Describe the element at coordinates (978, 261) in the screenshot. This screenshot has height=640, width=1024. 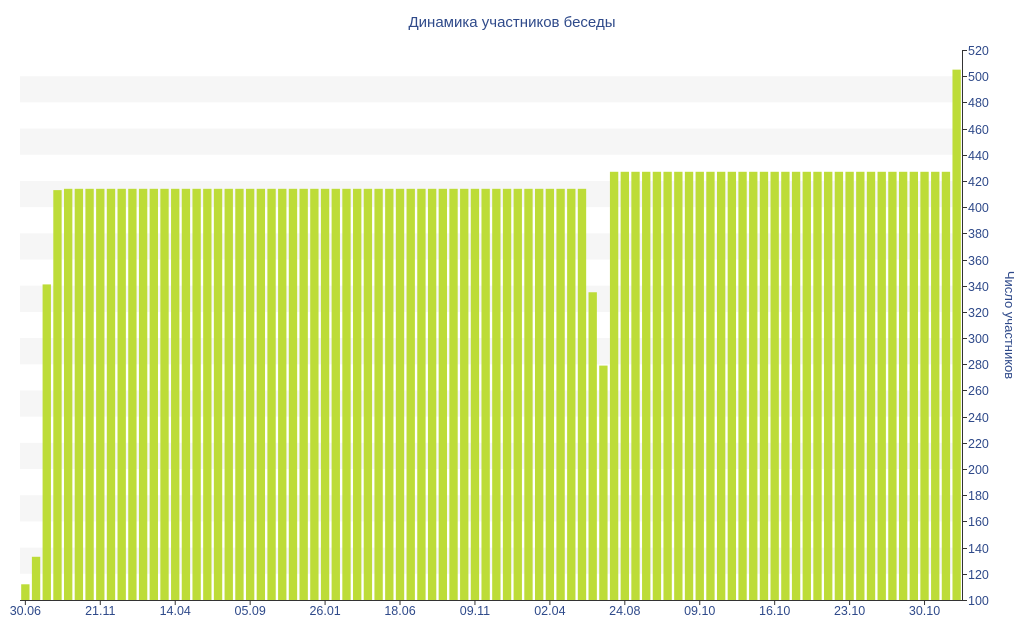
I see `y-tick-label: 360` at that location.